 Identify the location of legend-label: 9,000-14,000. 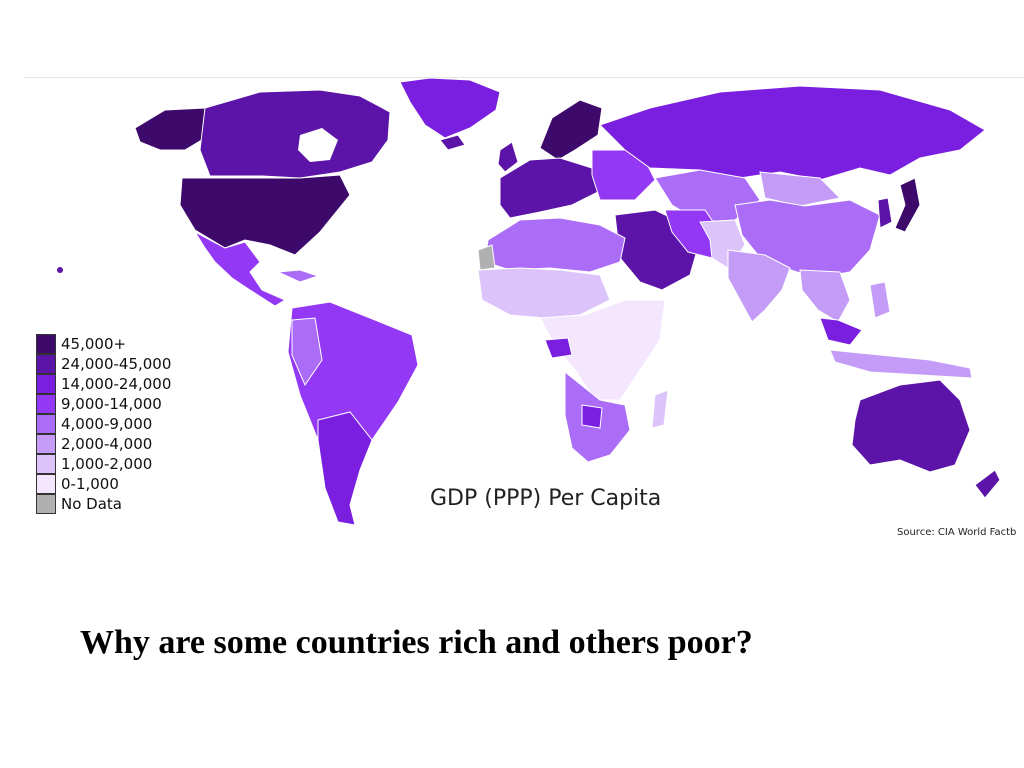
(111, 404).